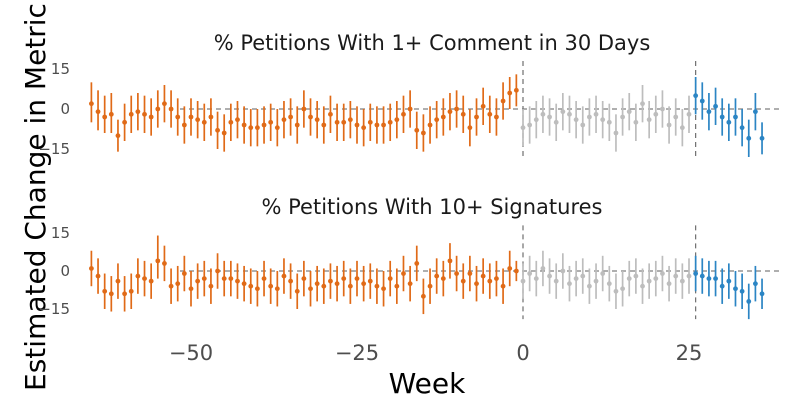 The image size is (793, 419). What do you see at coordinates (191, 353) in the screenshot?
I see `x-tick-label: −50` at bounding box center [191, 353].